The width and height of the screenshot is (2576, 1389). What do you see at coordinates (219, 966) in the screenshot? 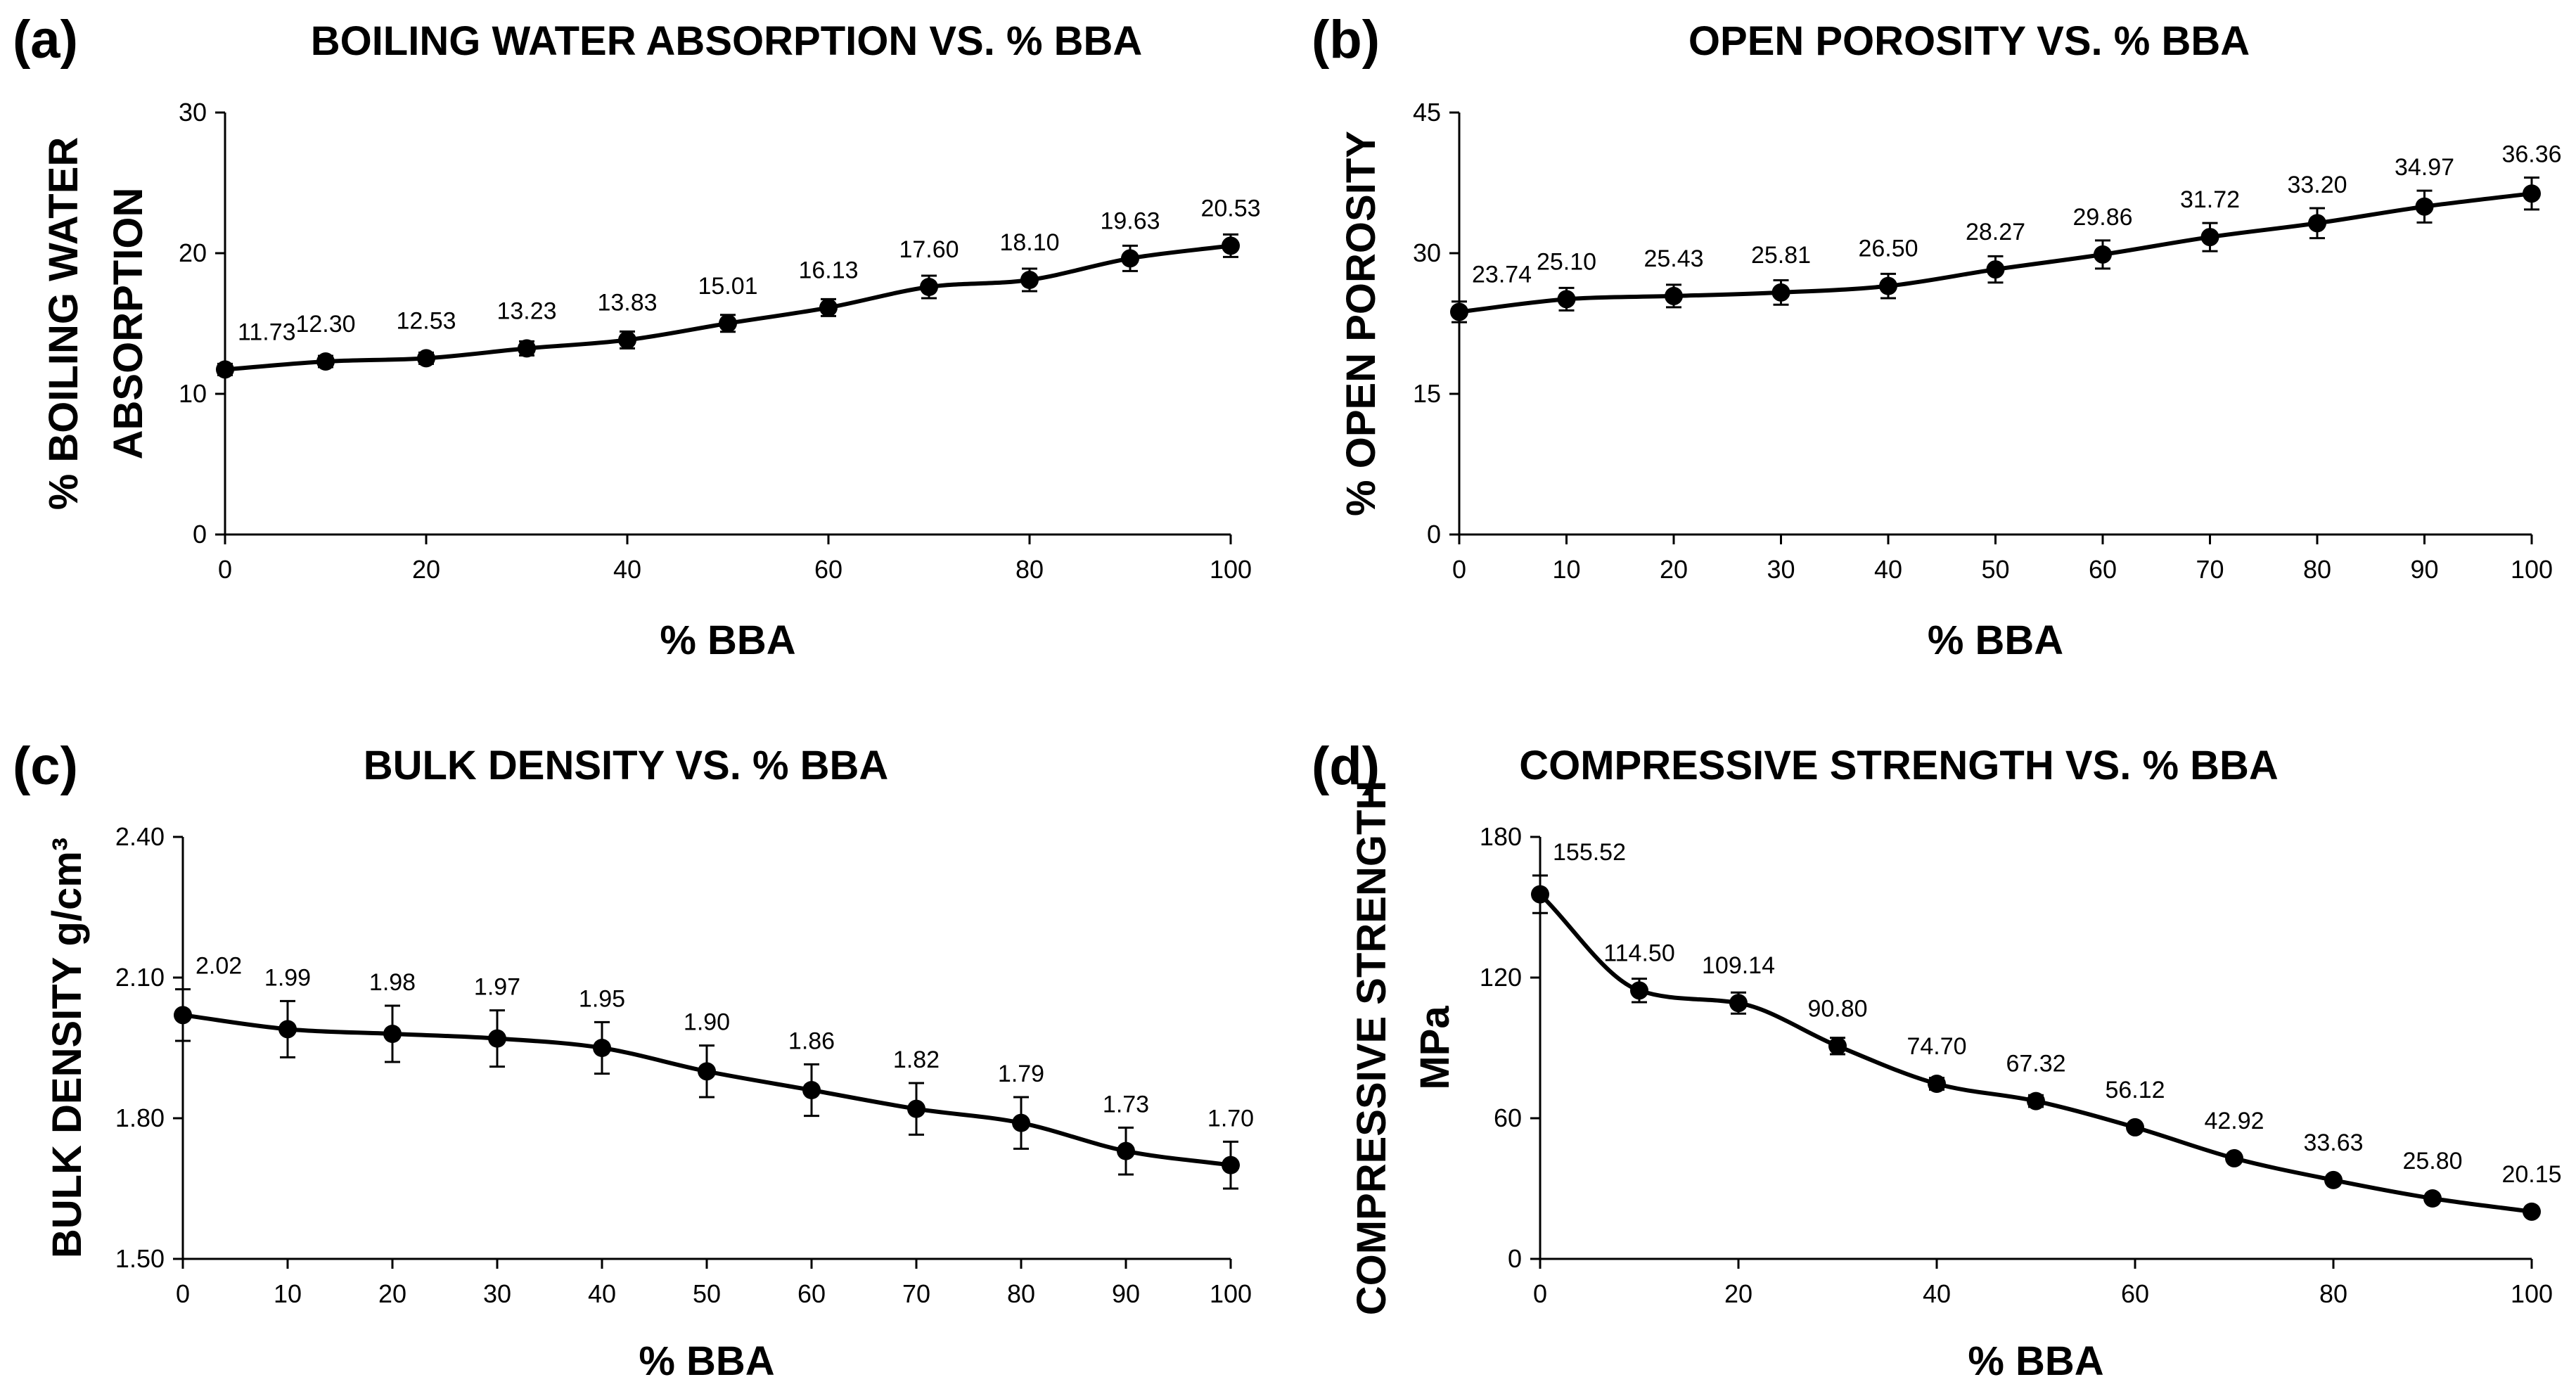
I see `data-label: 2.02` at bounding box center [219, 966].